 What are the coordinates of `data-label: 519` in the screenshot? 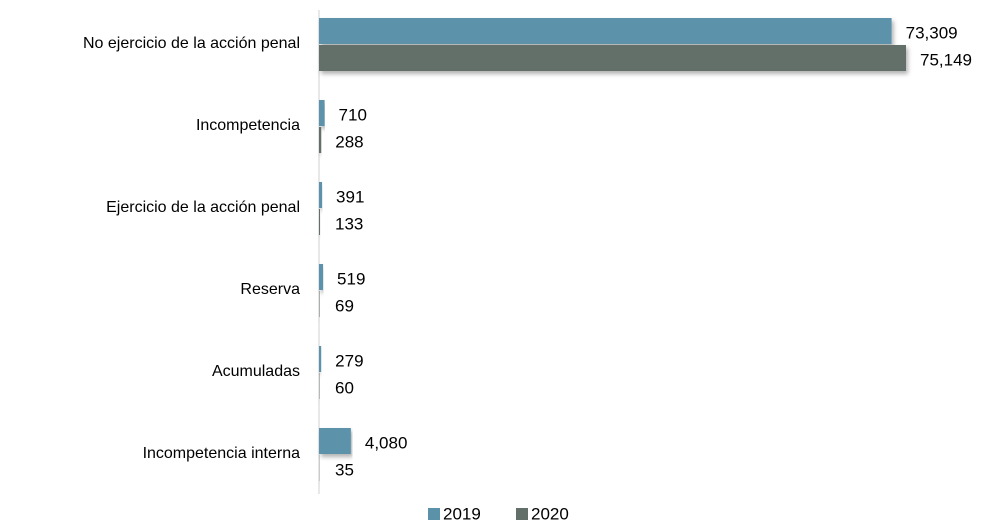 It's located at (351, 278).